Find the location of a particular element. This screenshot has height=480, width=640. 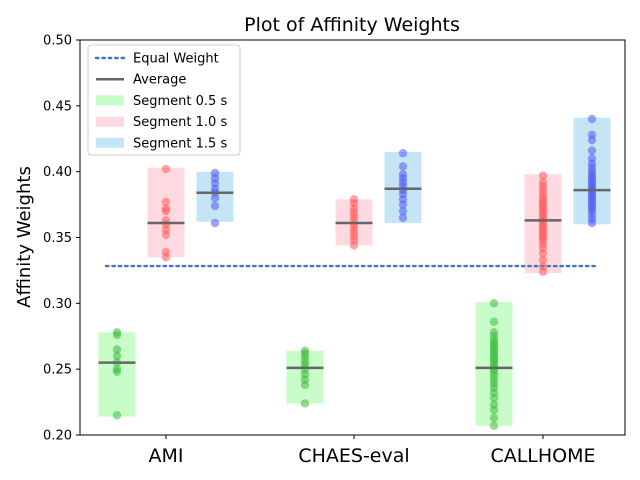

y-tick-label: 0.45 is located at coordinates (57, 106).